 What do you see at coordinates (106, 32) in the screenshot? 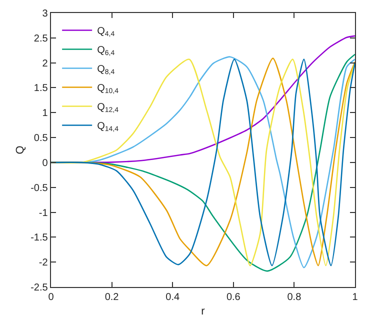
I see `legend-label: Q$_{4,4}$` at bounding box center [106, 32].